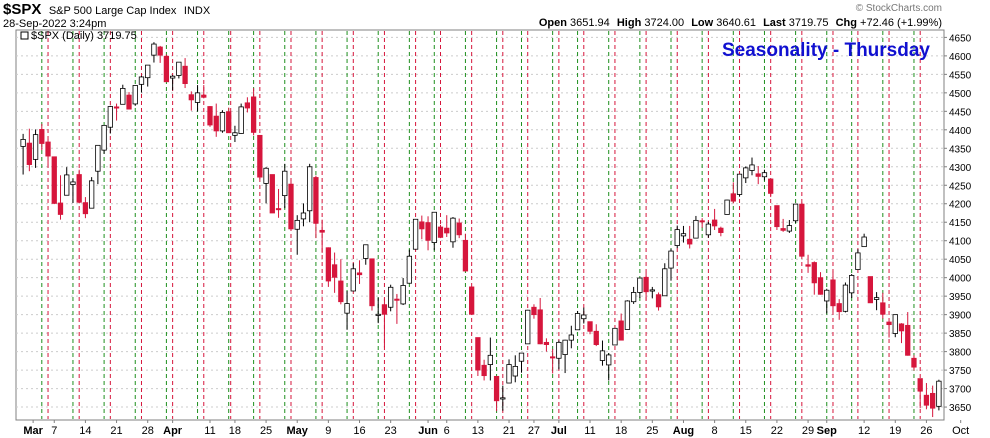  I want to click on x-tick-label: 21, so click(116, 431).